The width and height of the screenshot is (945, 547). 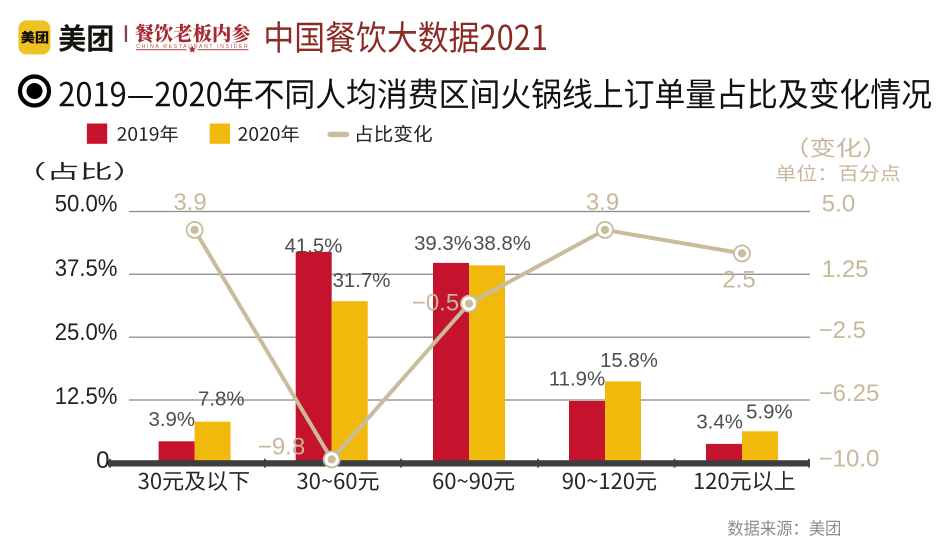 What do you see at coordinates (221, 400) in the screenshot?
I see `svg-text: 7.8%` at bounding box center [221, 400].